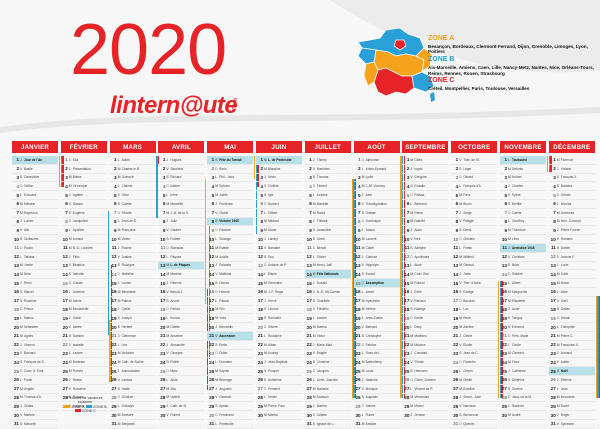 The width and height of the screenshot is (600, 429). I want to click on day-number: 16, so click(212, 292).